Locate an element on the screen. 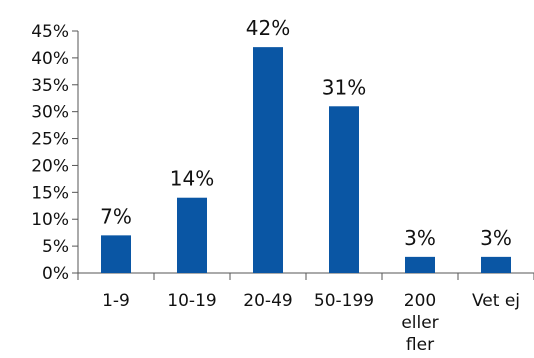 This screenshot has height=358, width=534. y-tick-label: 20% is located at coordinates (50, 166).